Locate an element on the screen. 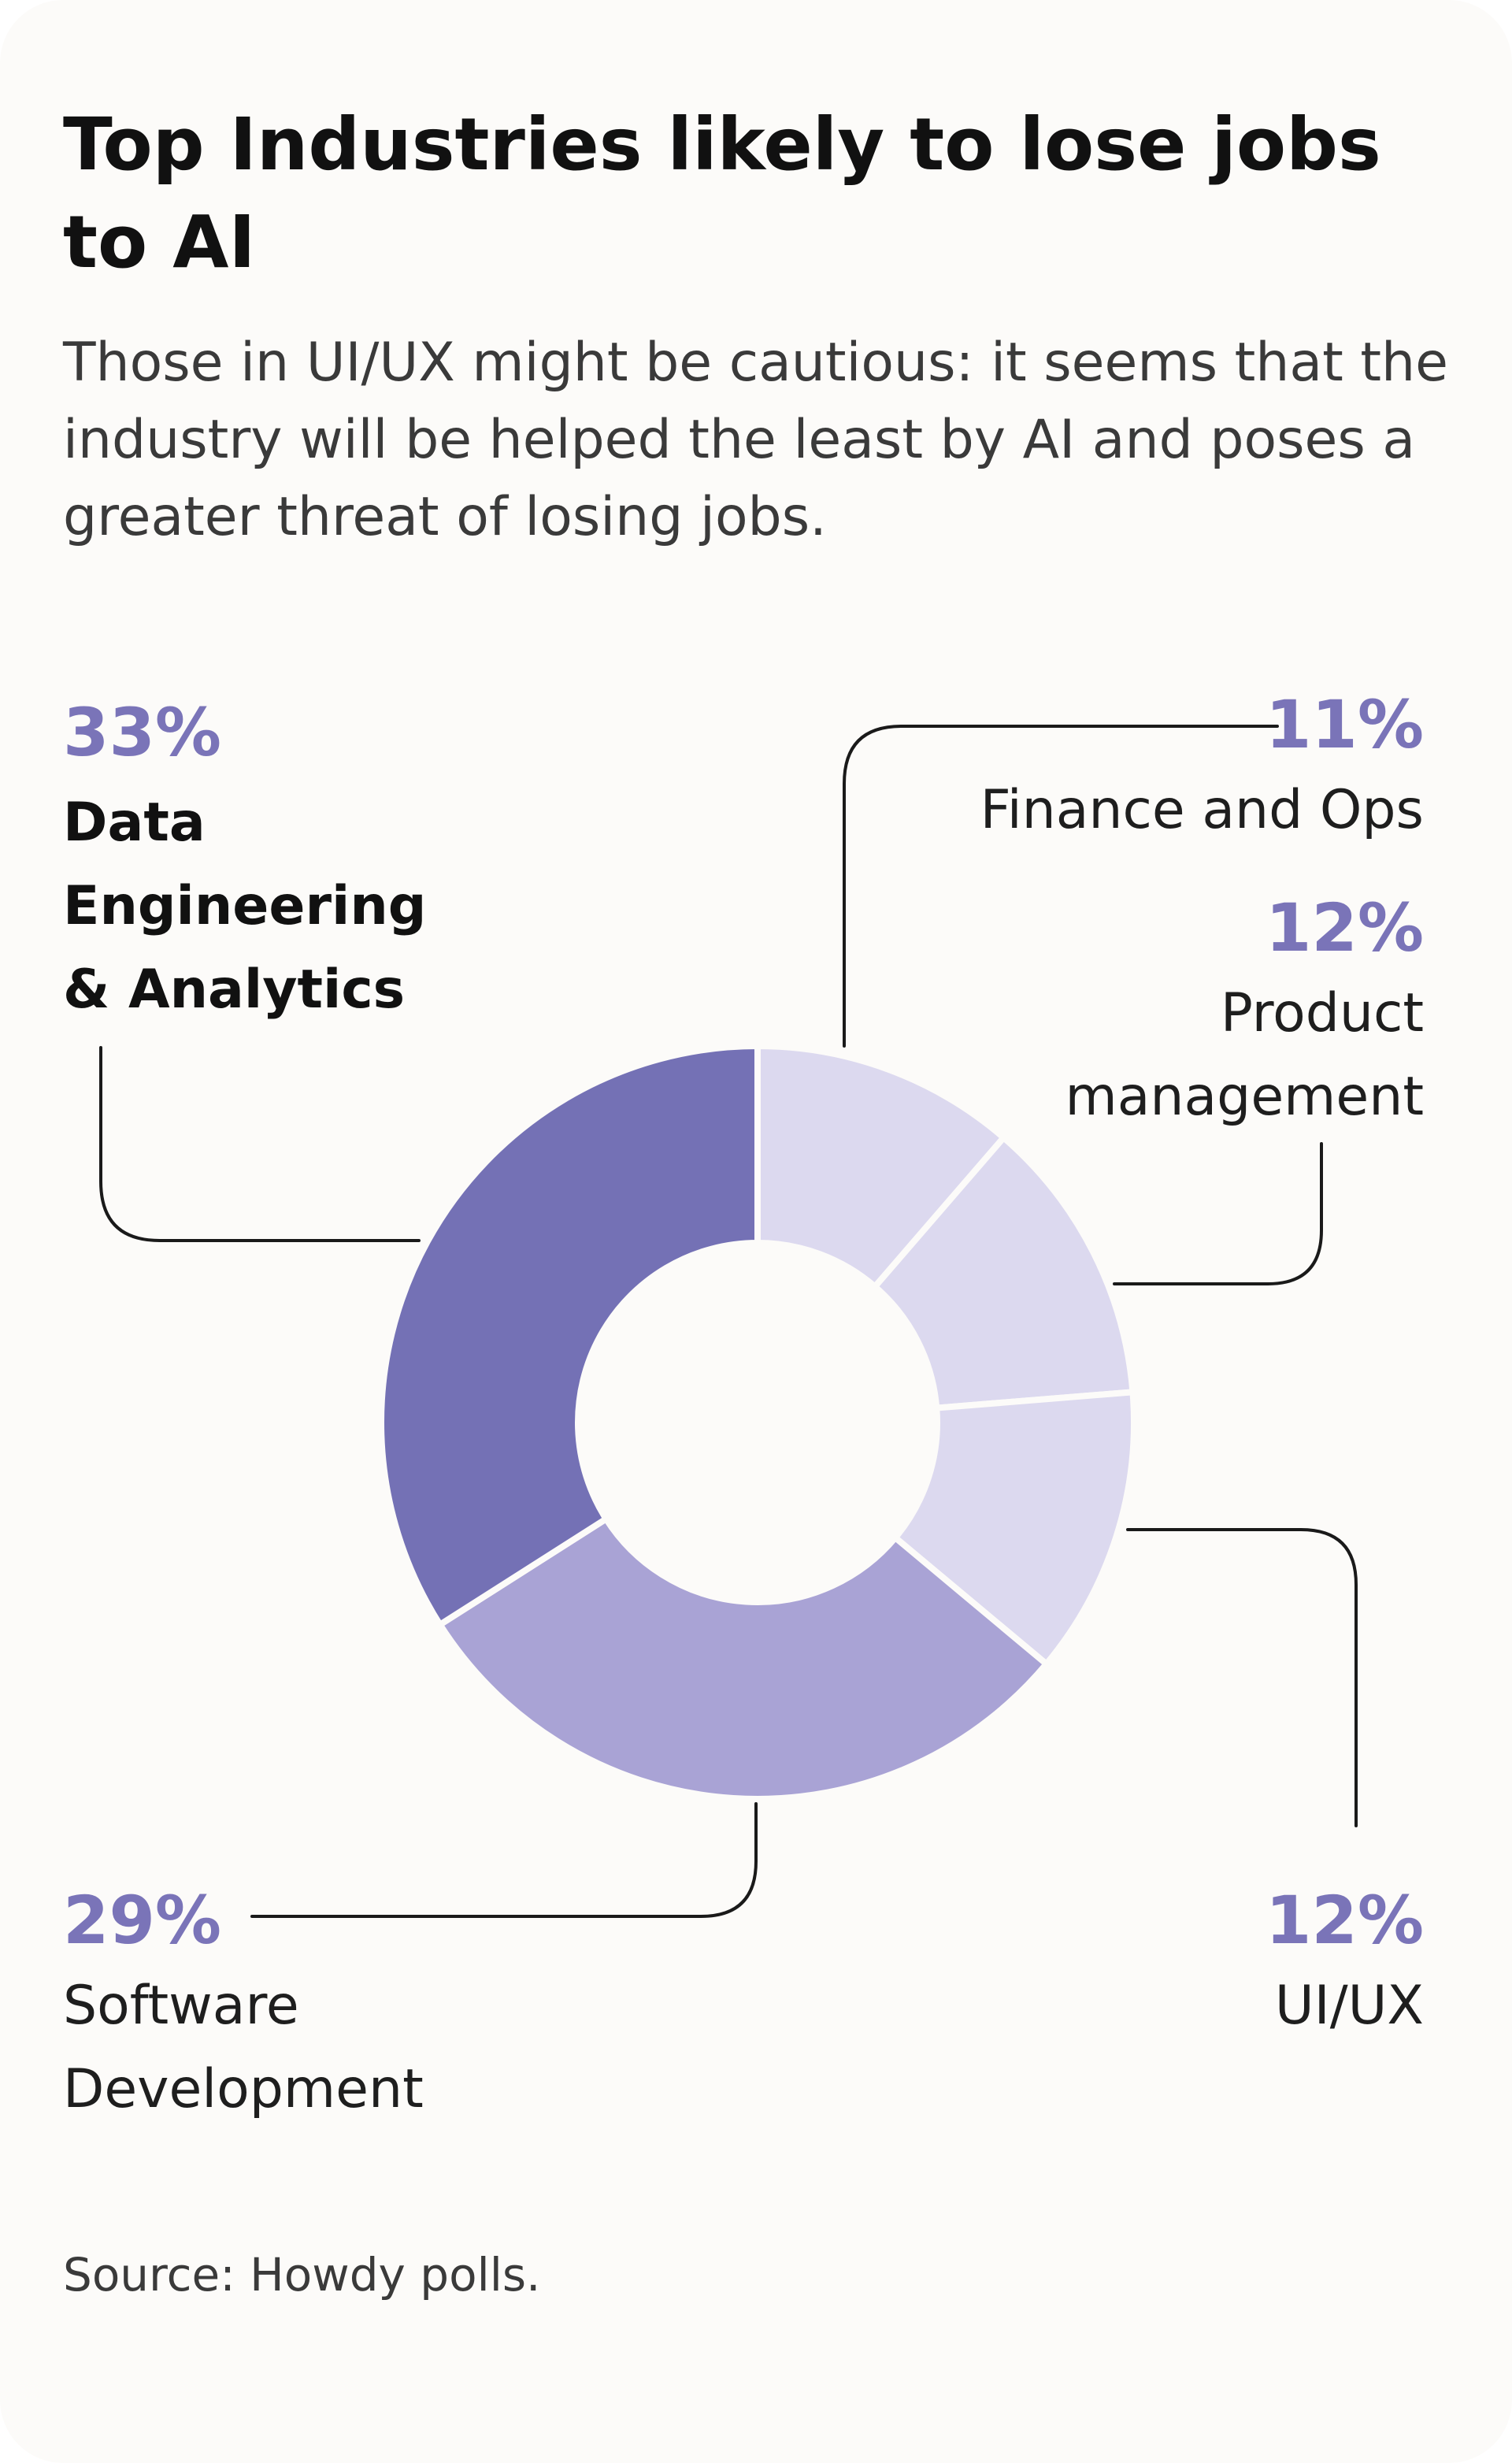 Image resolution: width=1512 pixels, height=2463 pixels. category-label-finance-ops: Finance and Ops is located at coordinates (1202, 810).